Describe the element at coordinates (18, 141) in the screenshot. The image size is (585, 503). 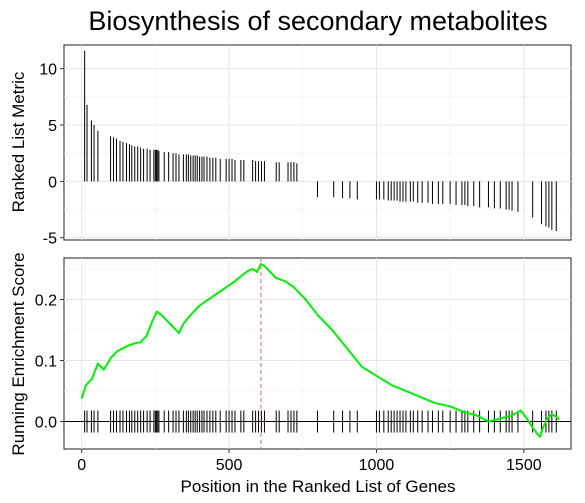
I see `ranked-metric-y-label: Ranked List Metric` at that location.